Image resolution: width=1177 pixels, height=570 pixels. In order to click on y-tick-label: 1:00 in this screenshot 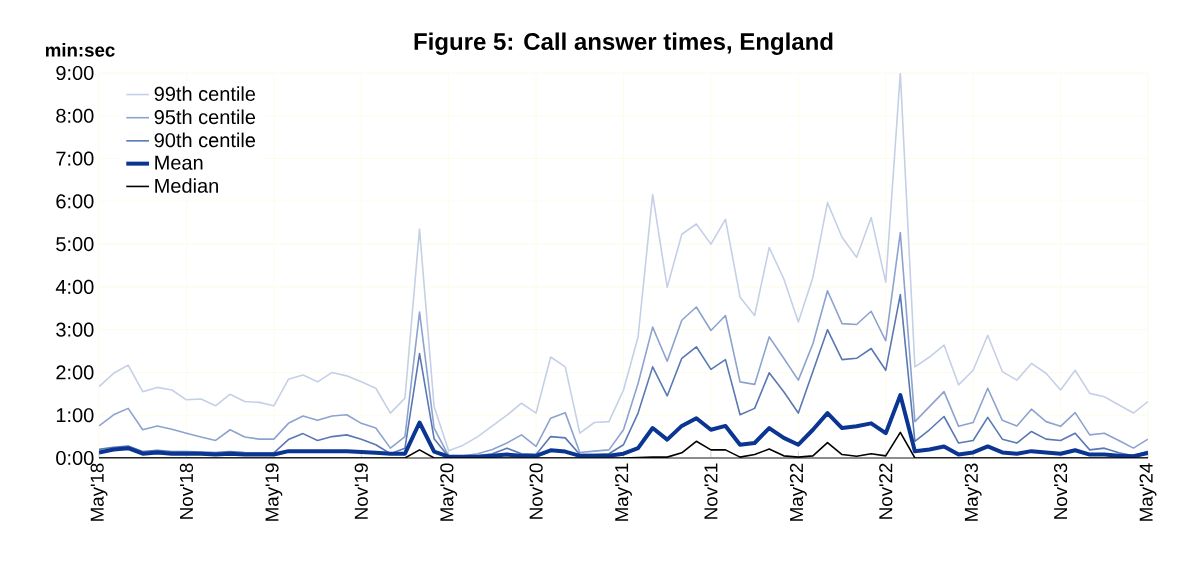, I will do `click(75, 415)`.